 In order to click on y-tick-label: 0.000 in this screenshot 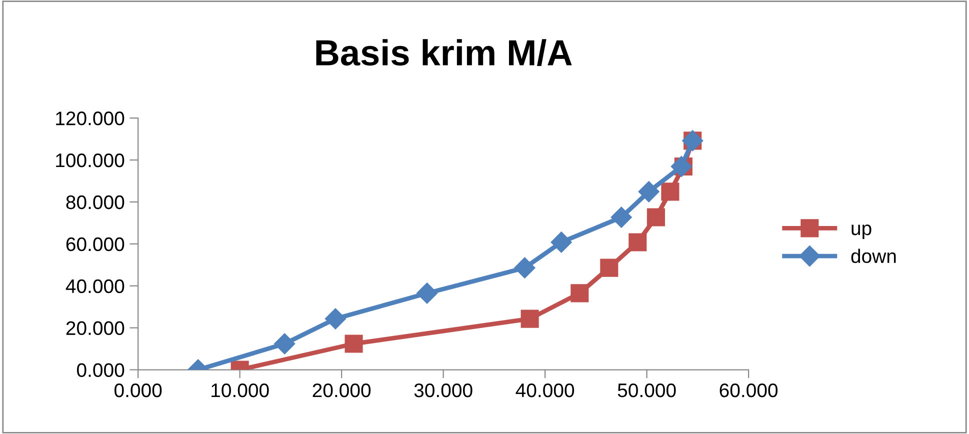, I will do `click(100, 370)`.